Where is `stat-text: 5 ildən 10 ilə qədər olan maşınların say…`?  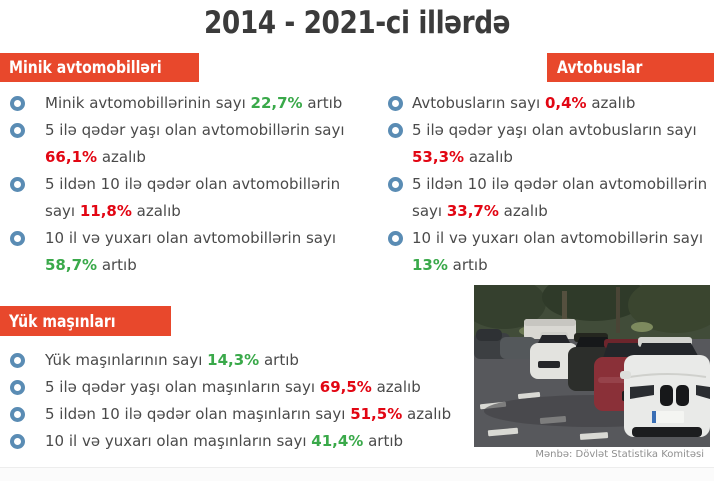 stat-text: 5 ildən 10 ilə qədər olan maşınların say… is located at coordinates (248, 414).